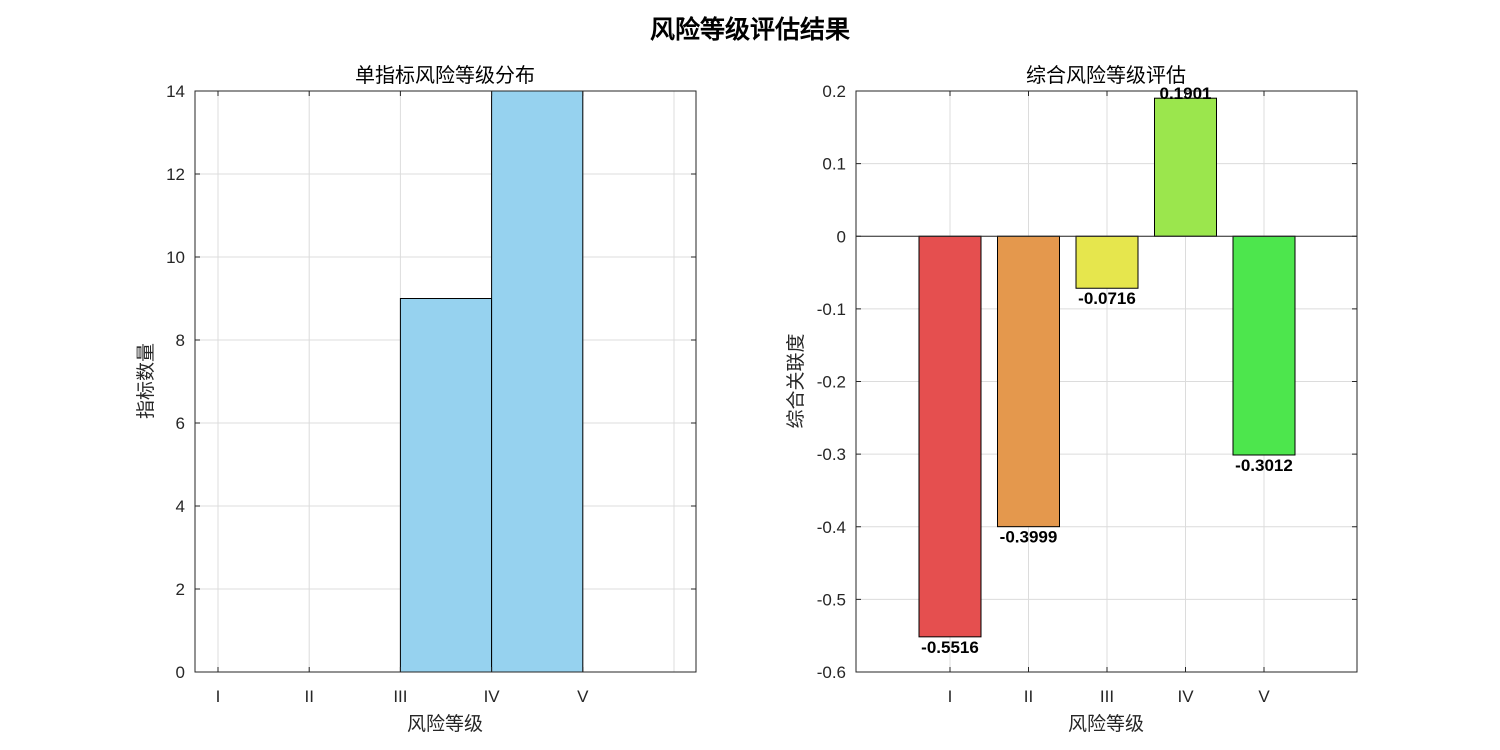 Image resolution: width=1500 pixels, height=750 pixels. I want to click on y-tick-label: 6, so click(180, 423).